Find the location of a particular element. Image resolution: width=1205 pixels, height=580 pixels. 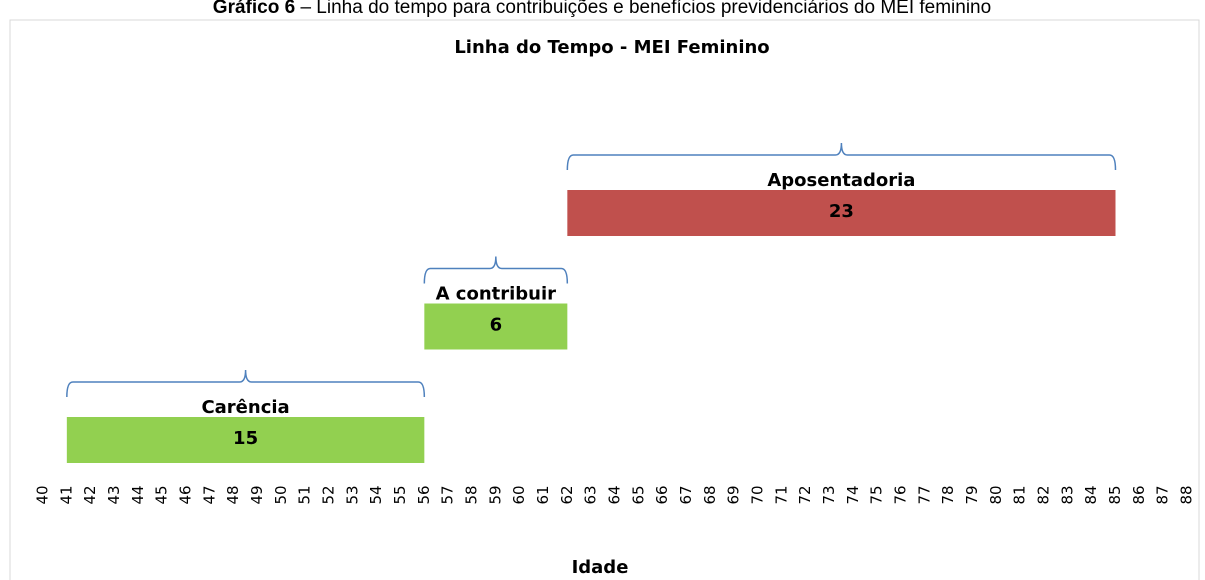

x-tick-label: 72 is located at coordinates (805, 494).